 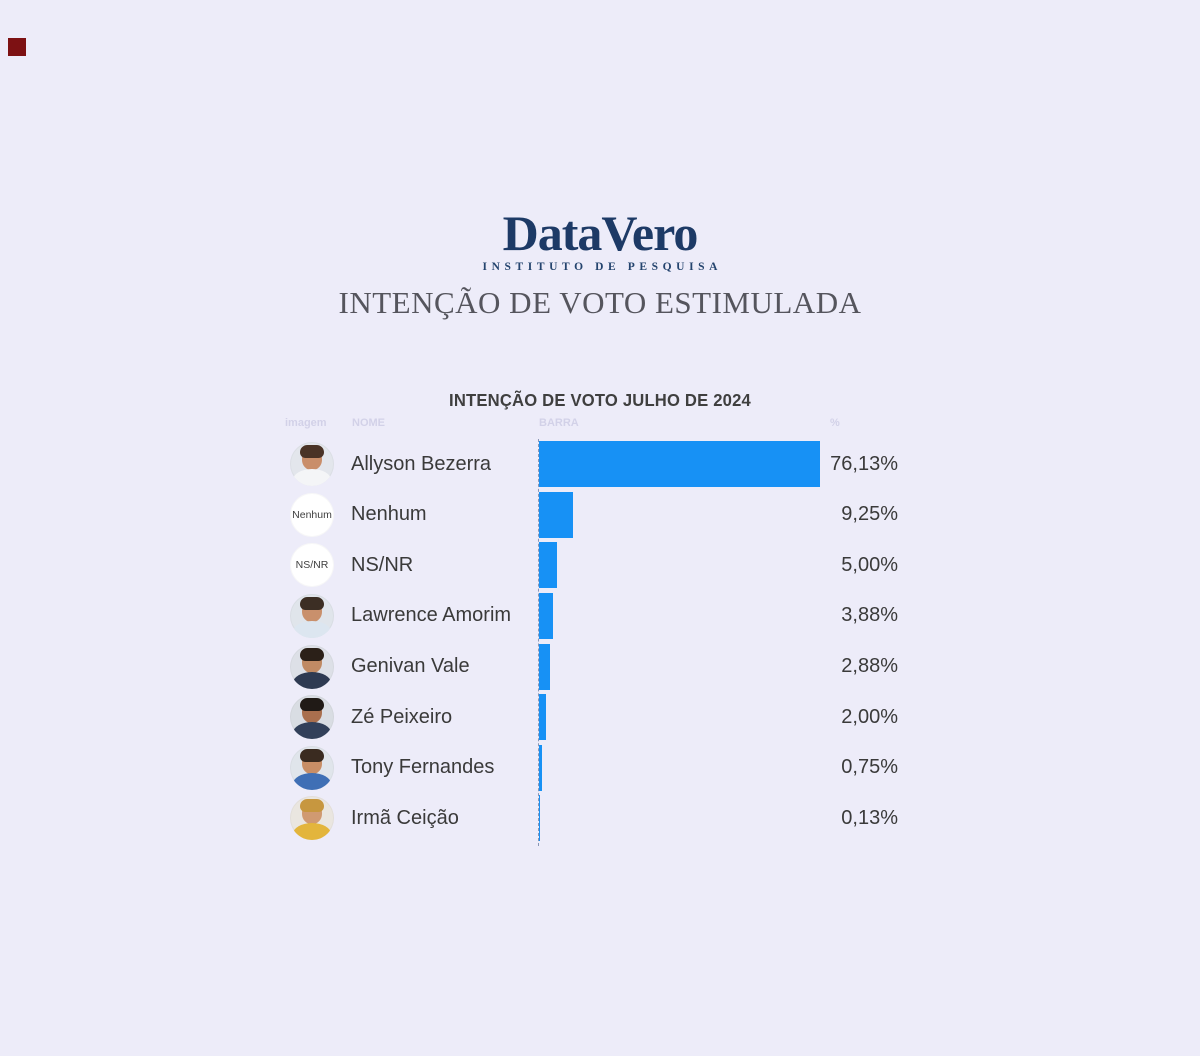 I want to click on percentage-label: 5,00%, so click(x=869, y=564).